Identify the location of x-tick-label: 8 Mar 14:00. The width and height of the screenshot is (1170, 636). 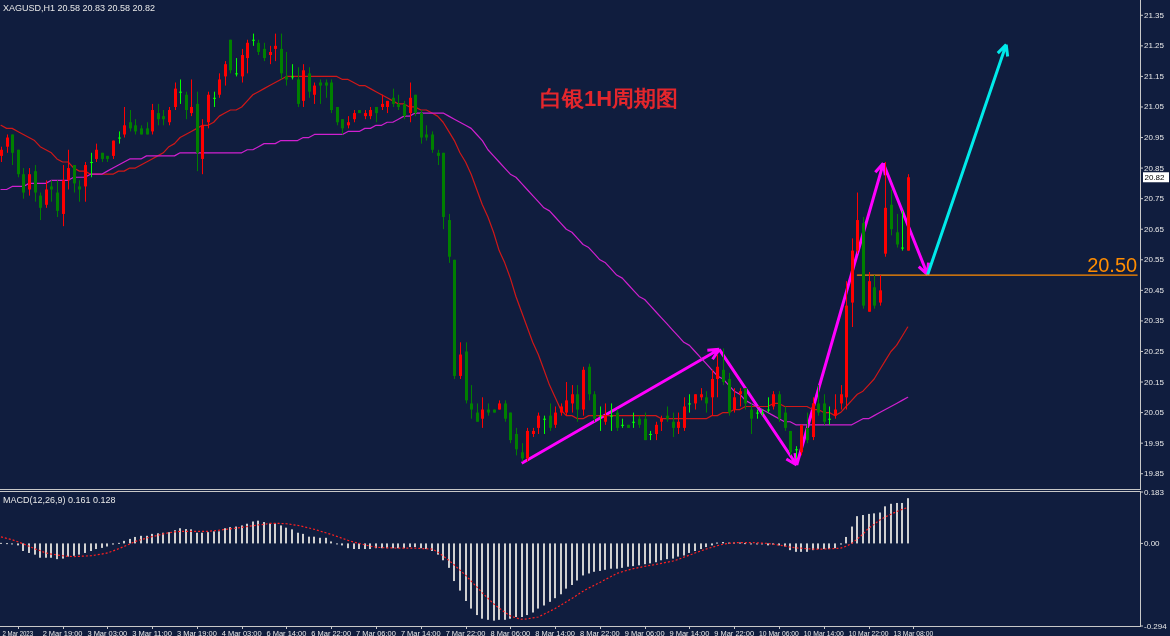
(556, 632).